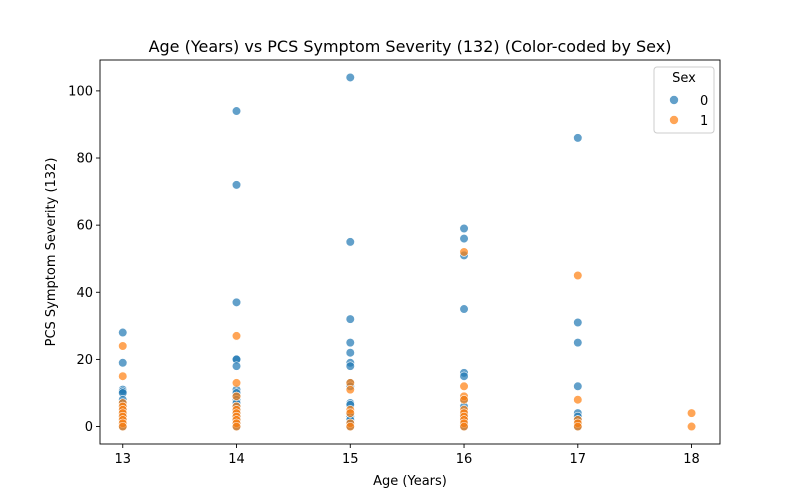  Describe the element at coordinates (122, 459) in the screenshot. I see `x-tick-label: 13` at that location.